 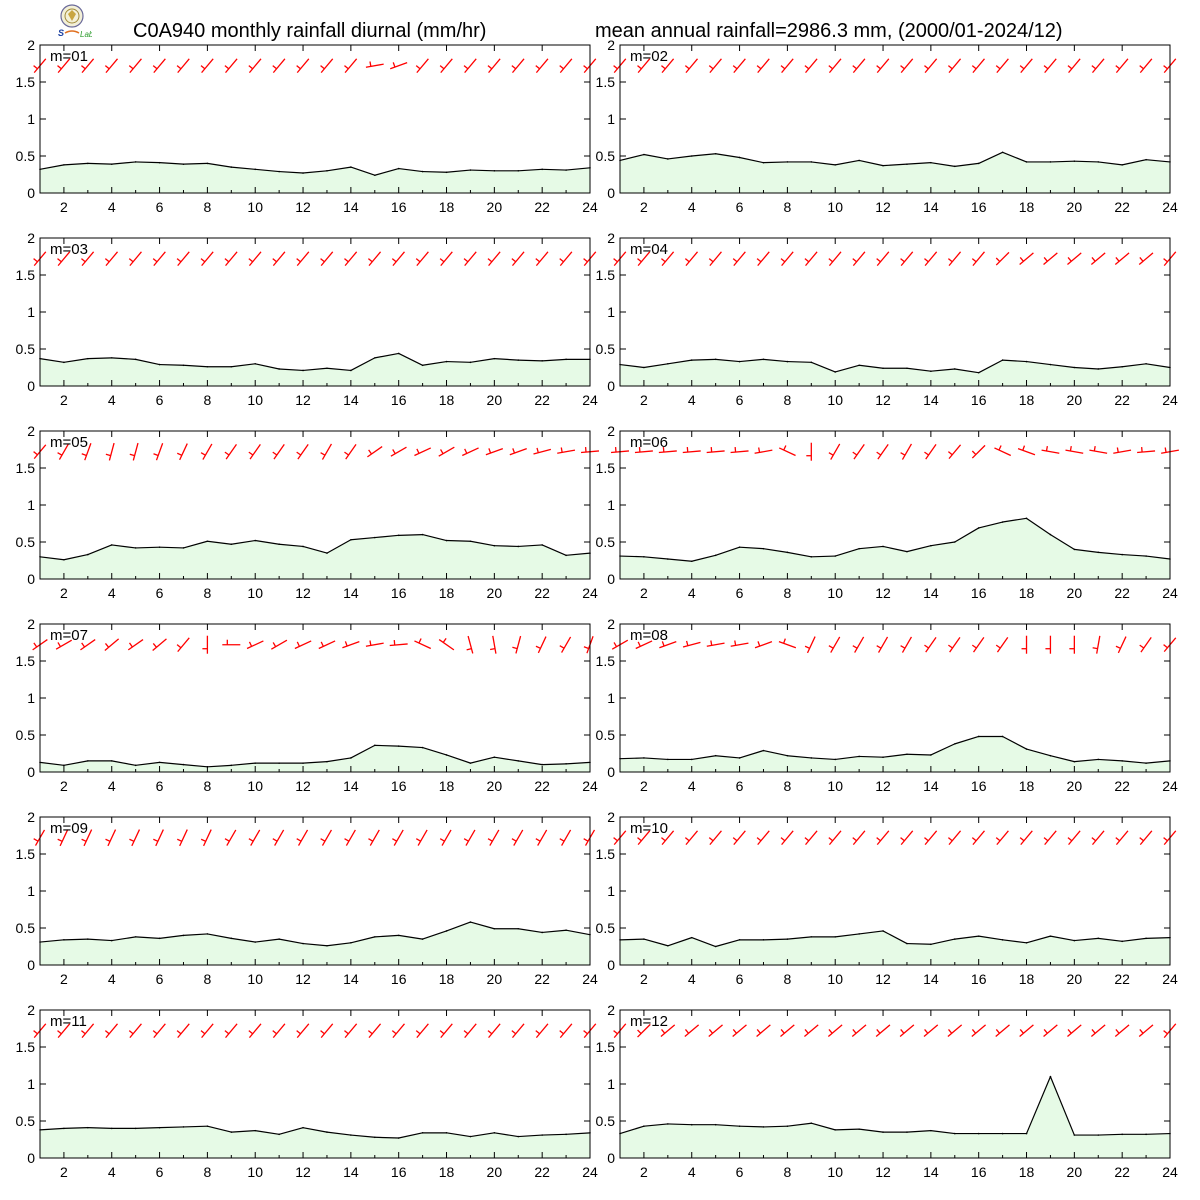 I want to click on x-tick-label: 4, so click(x=112, y=593).